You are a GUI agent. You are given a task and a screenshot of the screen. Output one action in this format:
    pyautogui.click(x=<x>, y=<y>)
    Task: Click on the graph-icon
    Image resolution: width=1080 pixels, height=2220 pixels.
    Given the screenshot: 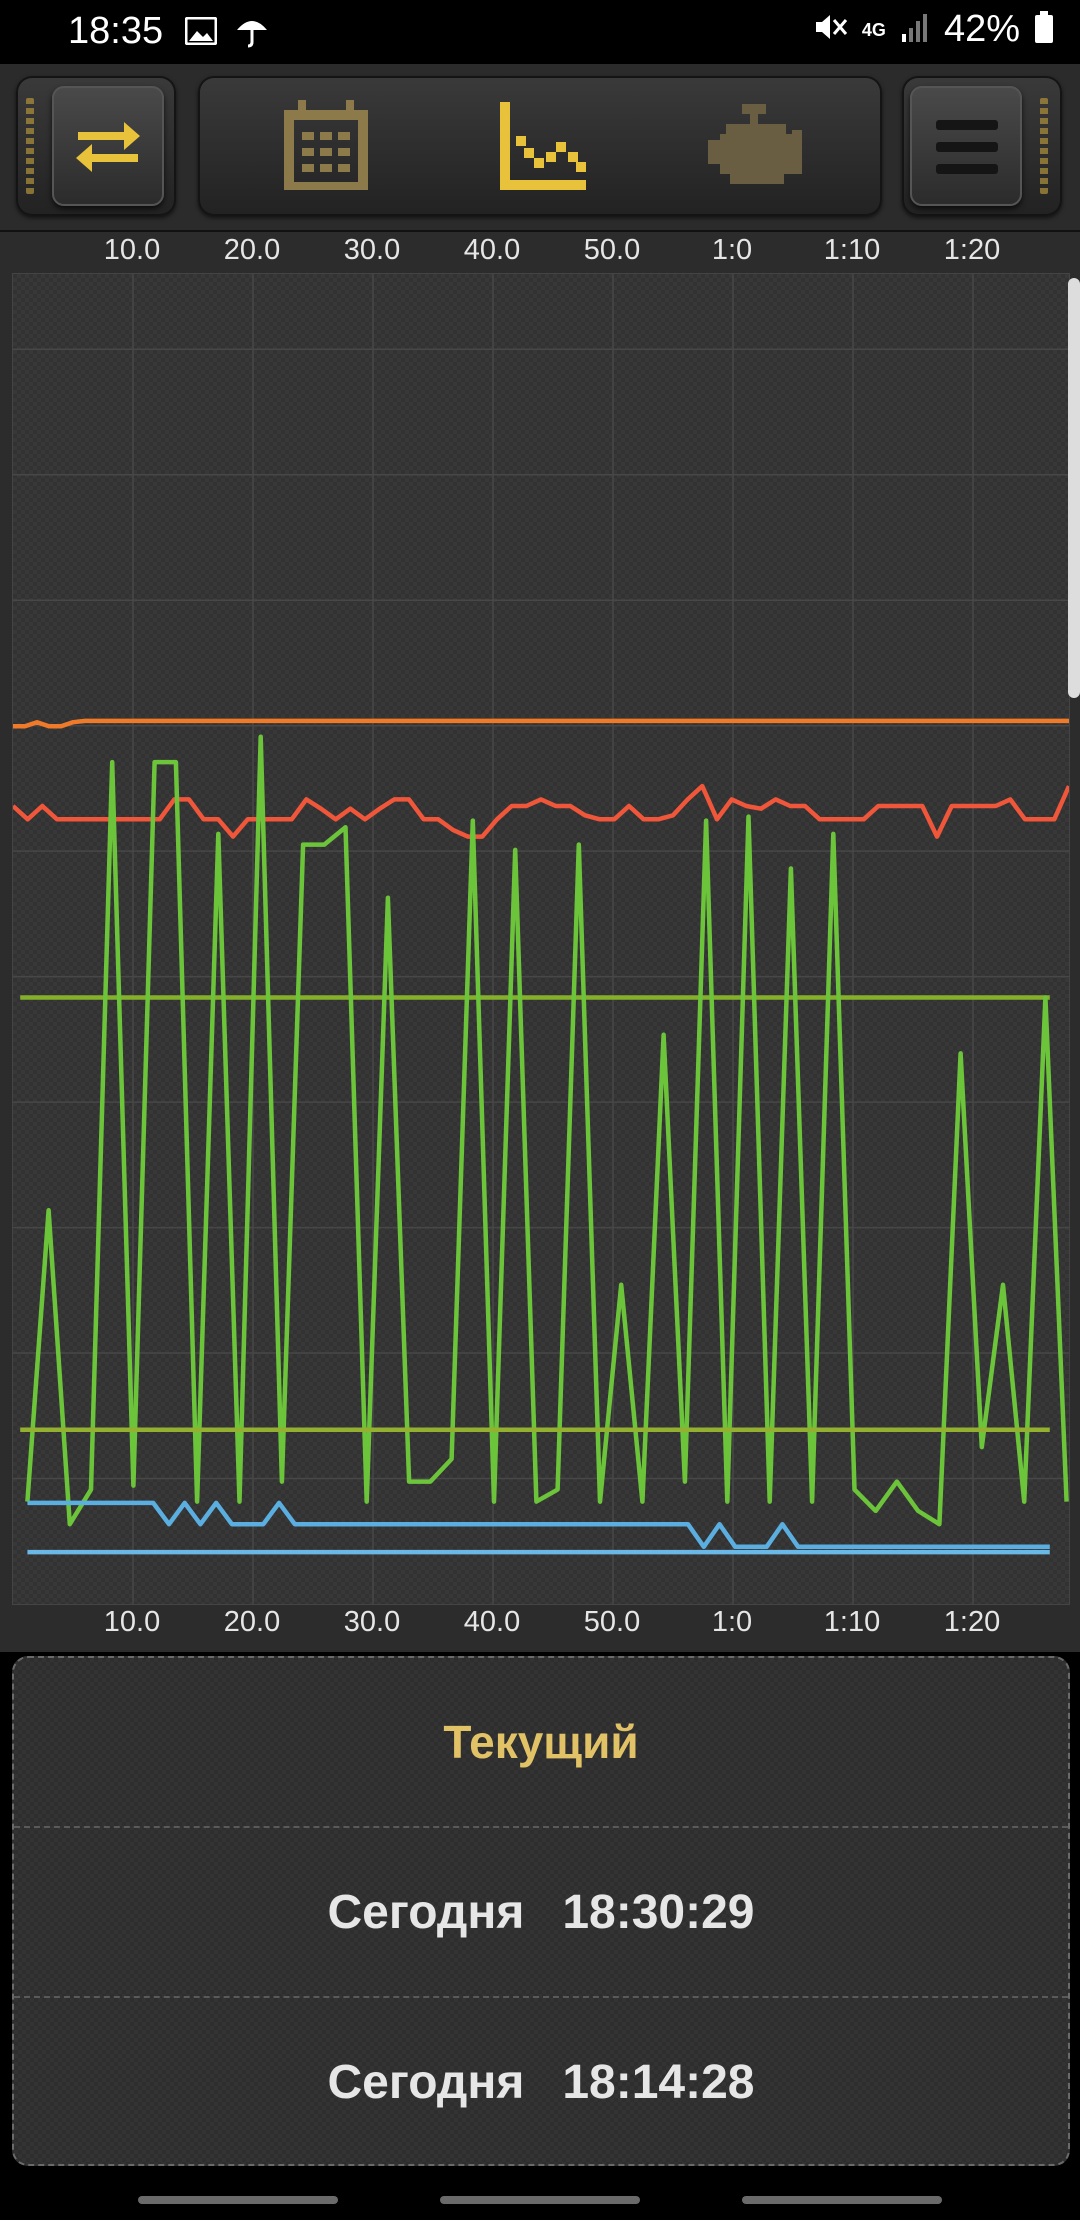 What is the action you would take?
    pyautogui.click(x=542, y=144)
    